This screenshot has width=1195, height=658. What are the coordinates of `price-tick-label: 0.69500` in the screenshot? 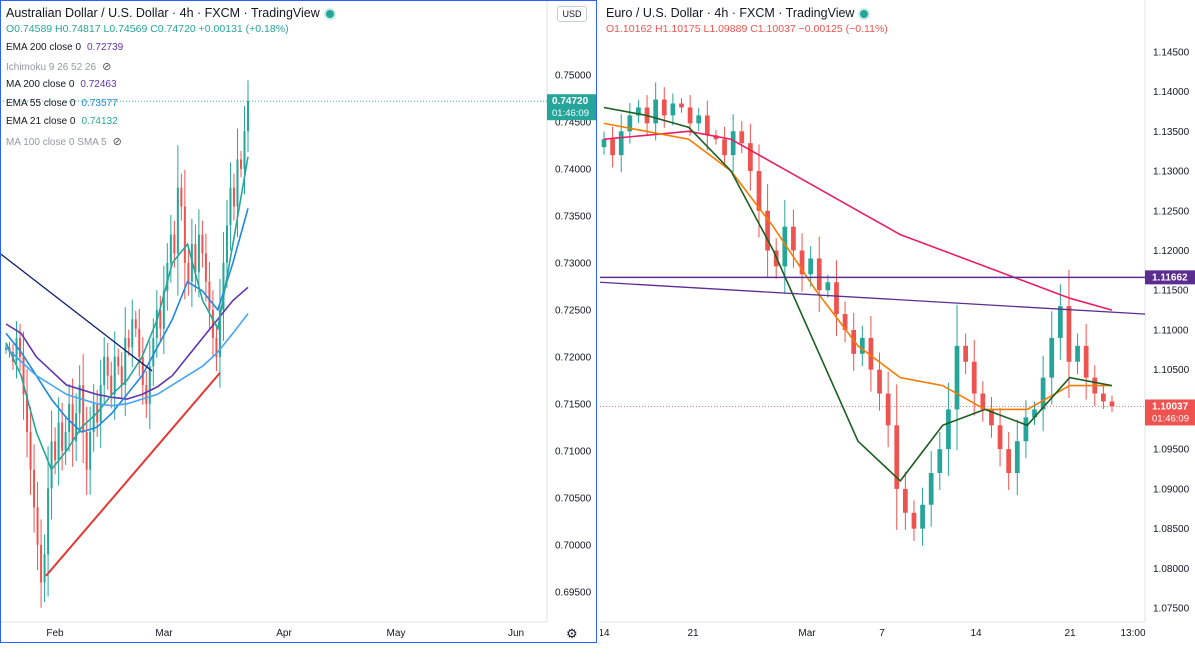 It's located at (573, 592).